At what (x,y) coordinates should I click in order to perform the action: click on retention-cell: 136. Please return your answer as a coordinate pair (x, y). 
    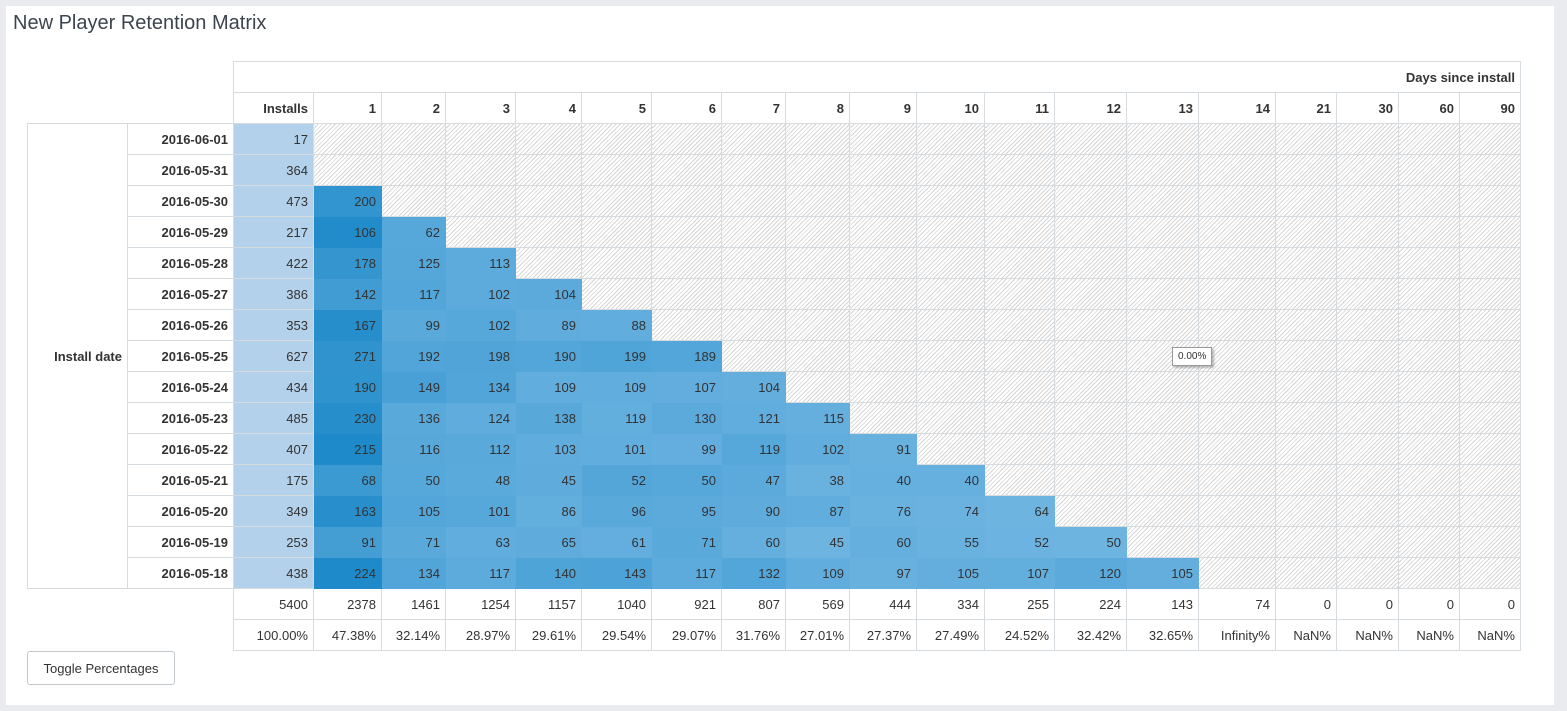
    Looking at the image, I should click on (413, 418).